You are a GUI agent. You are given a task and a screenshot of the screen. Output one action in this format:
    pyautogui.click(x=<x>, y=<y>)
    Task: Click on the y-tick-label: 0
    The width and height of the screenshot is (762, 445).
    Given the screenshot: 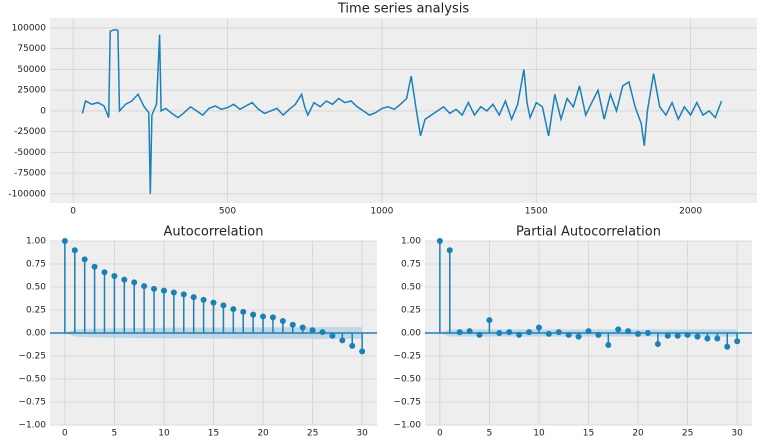 What is the action you would take?
    pyautogui.click(x=43, y=111)
    